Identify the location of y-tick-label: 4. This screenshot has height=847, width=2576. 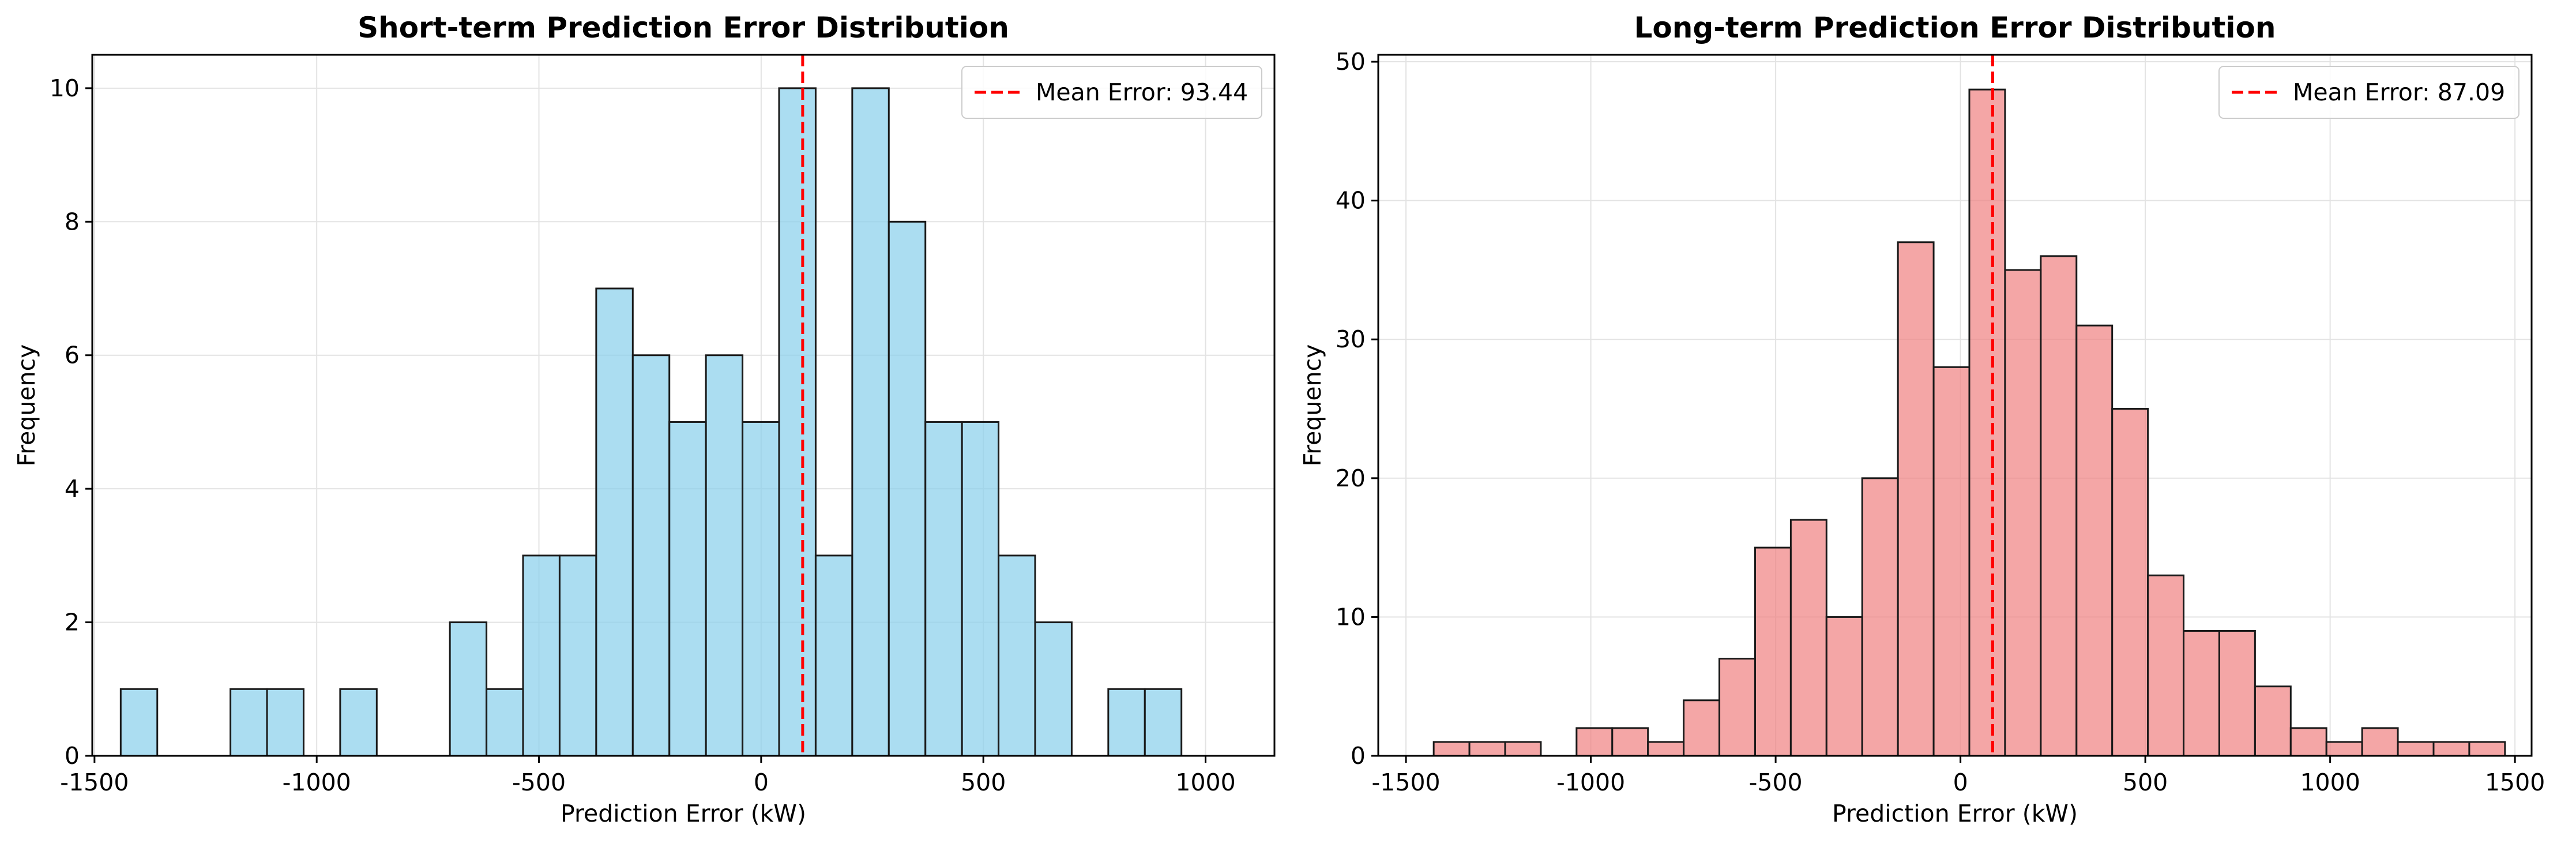
(72, 489).